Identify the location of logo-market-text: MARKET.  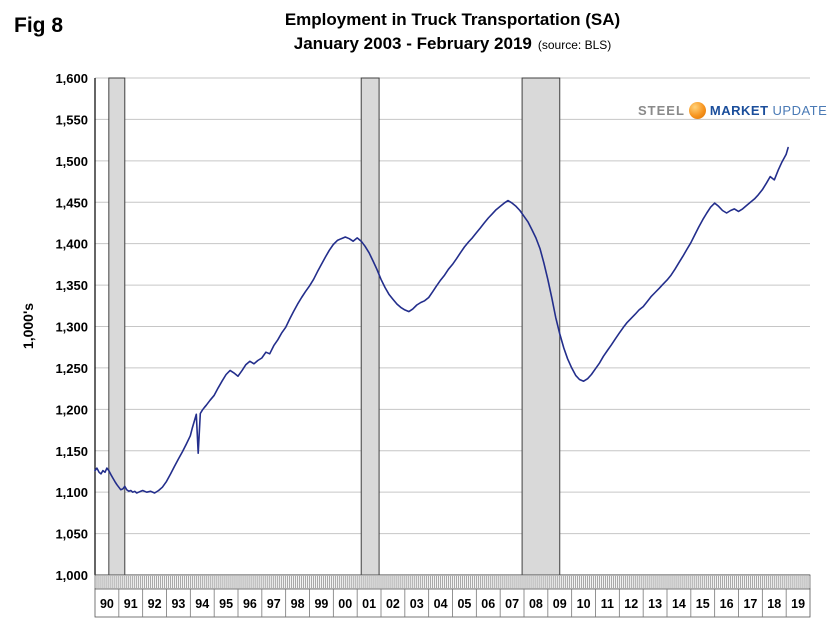
(739, 110).